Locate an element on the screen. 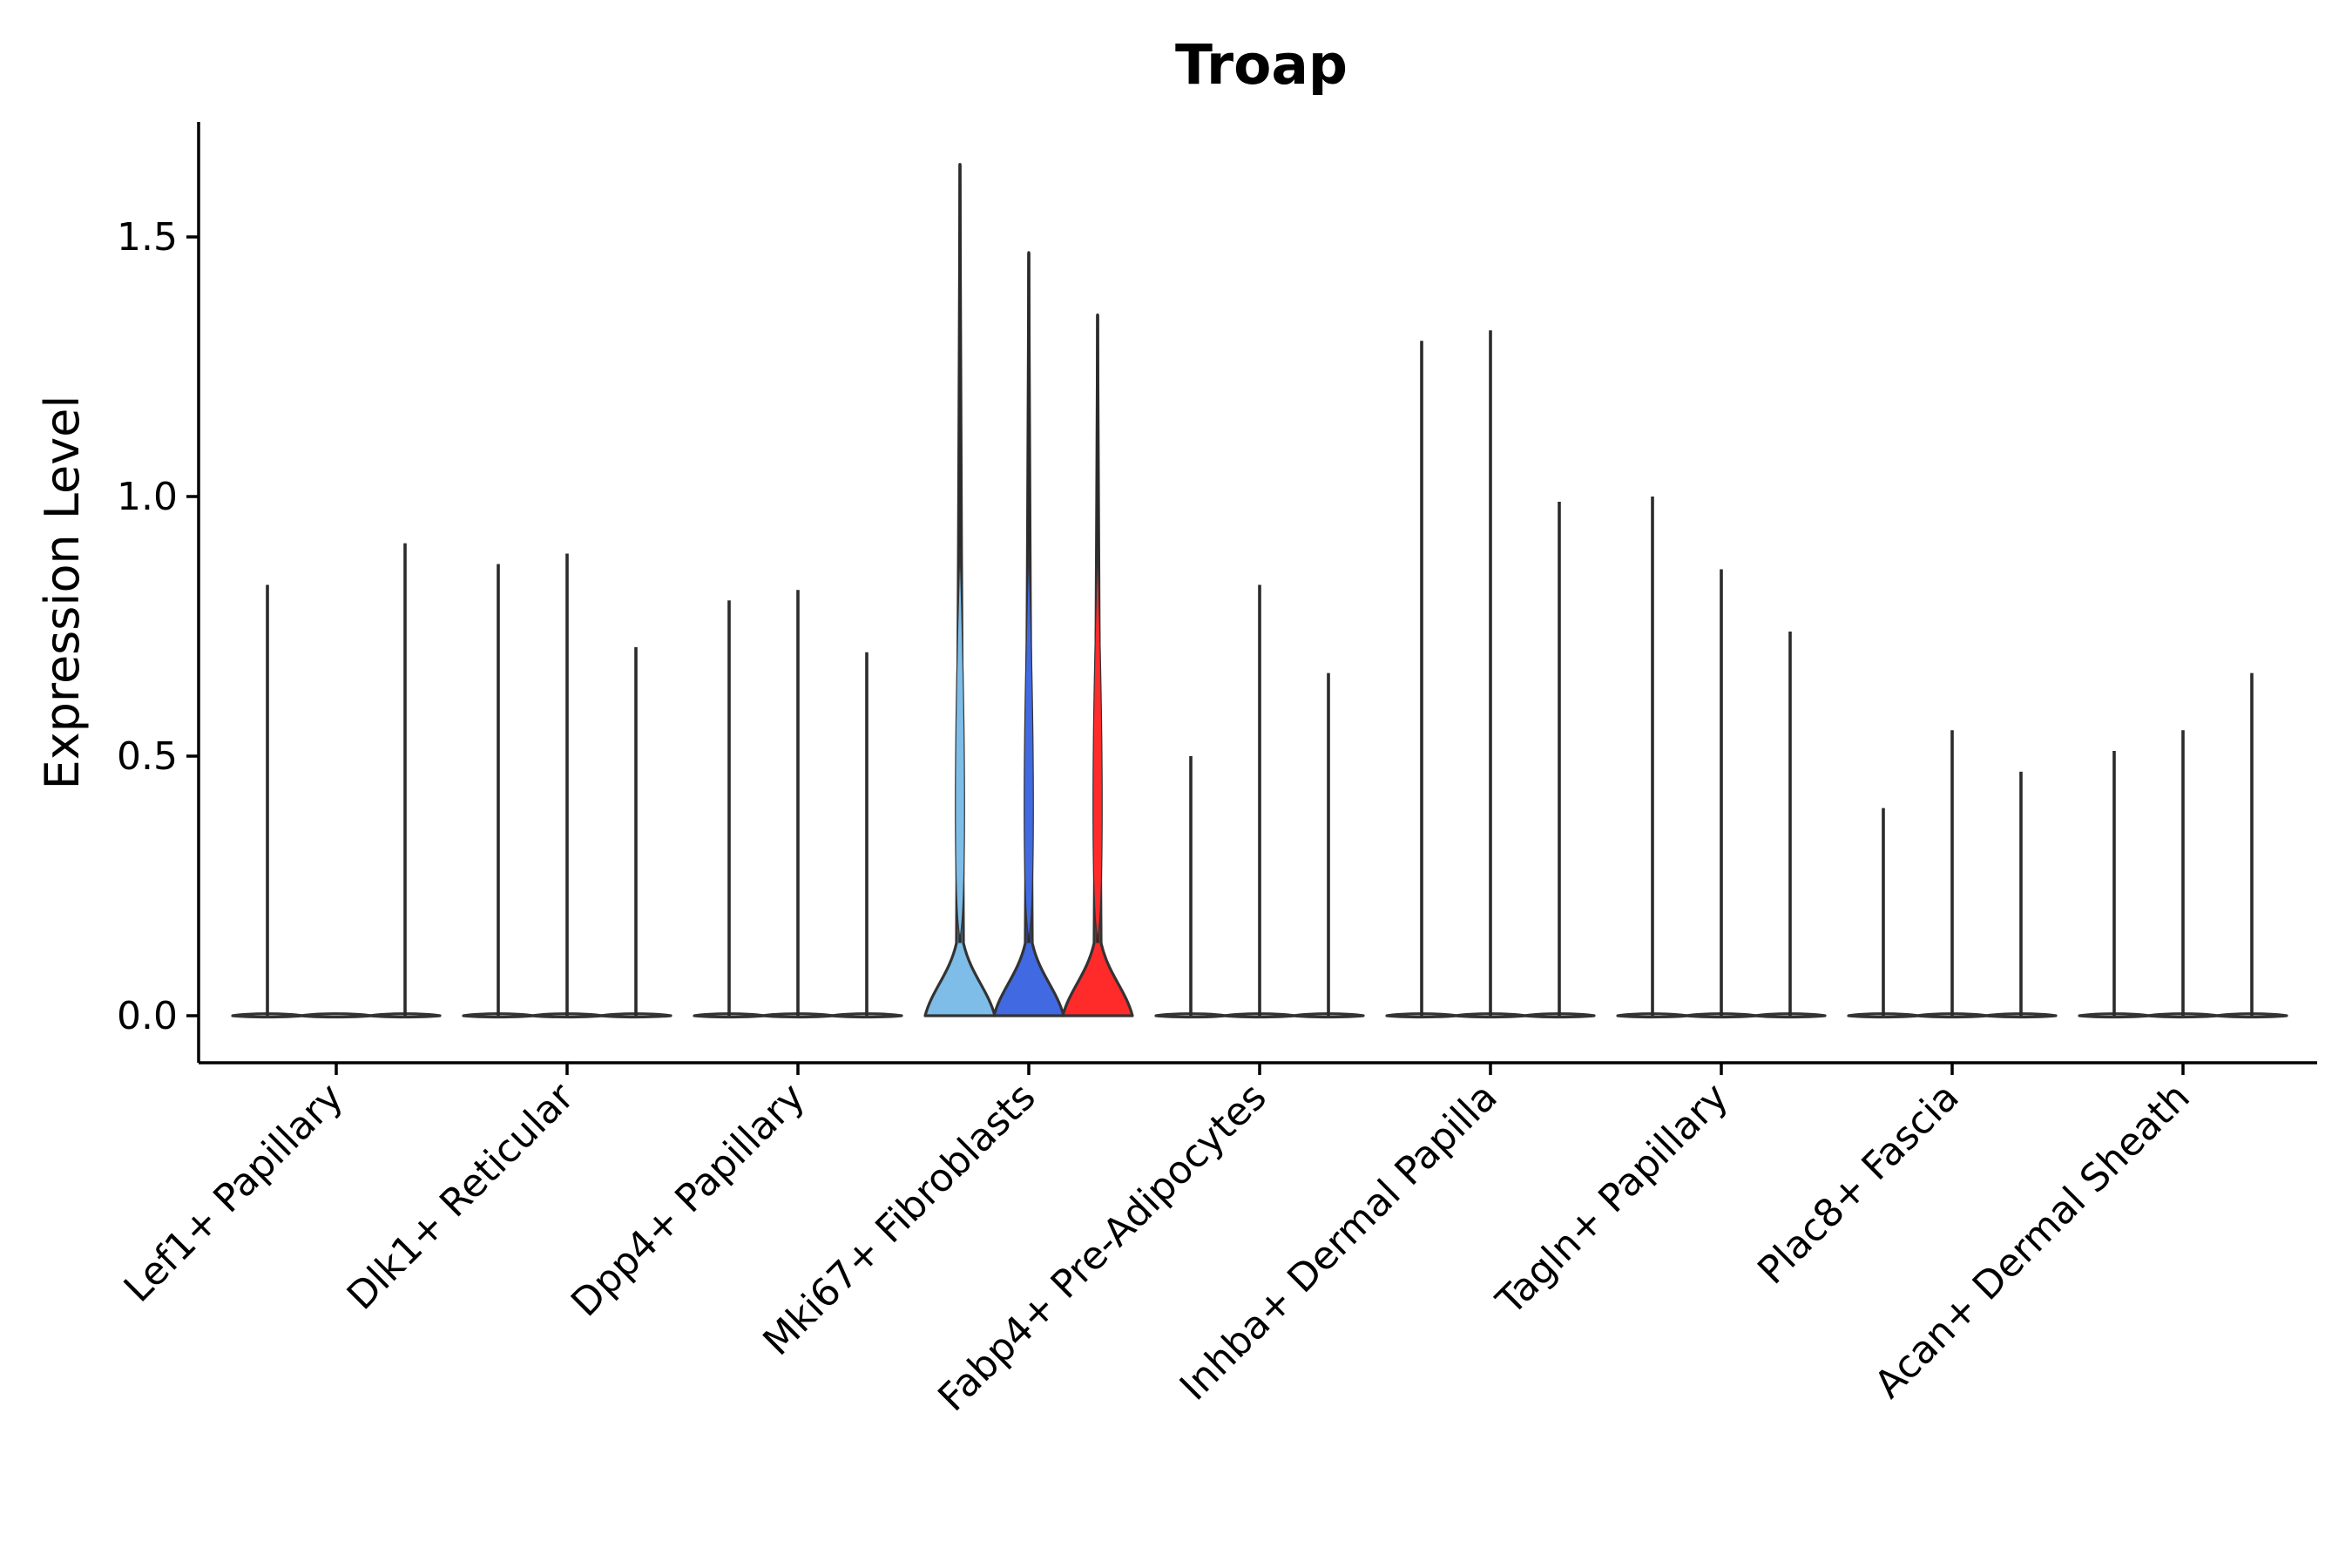 The height and width of the screenshot is (1568, 2352). x-tick-label: Dpp4+ Papillary is located at coordinates (688, 1201).